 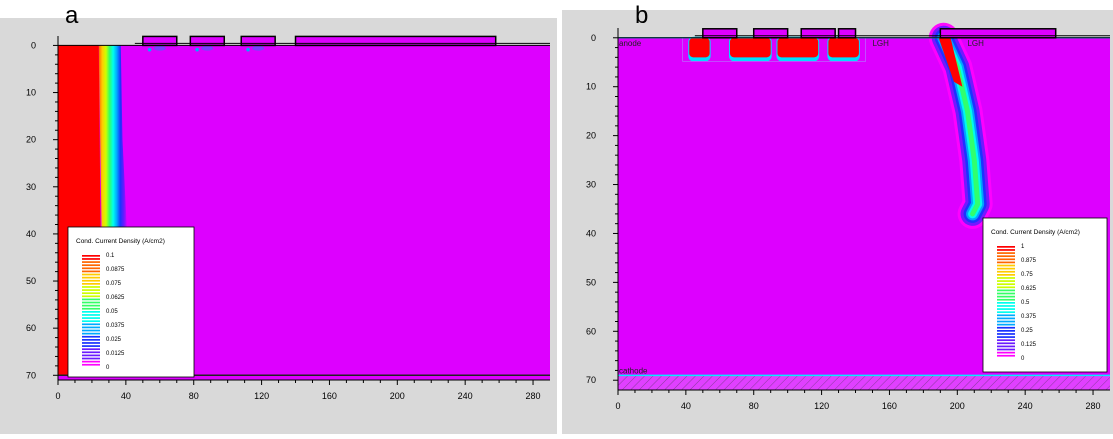 I want to click on region-label-lgh: LGH, so click(x=880, y=43).